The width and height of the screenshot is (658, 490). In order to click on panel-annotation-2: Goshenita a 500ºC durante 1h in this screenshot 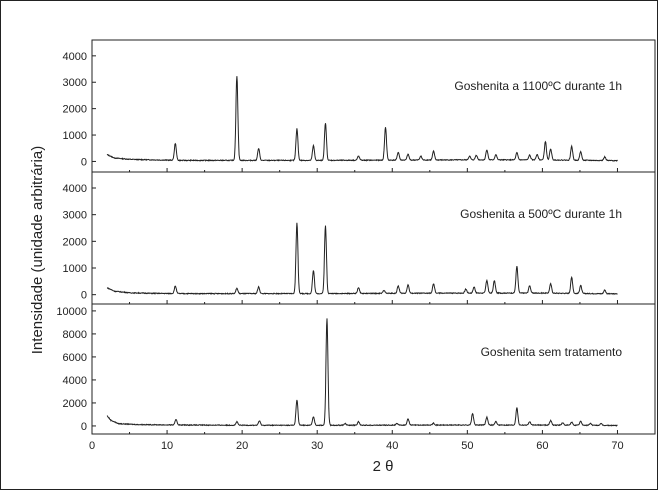, I will do `click(541, 214)`.